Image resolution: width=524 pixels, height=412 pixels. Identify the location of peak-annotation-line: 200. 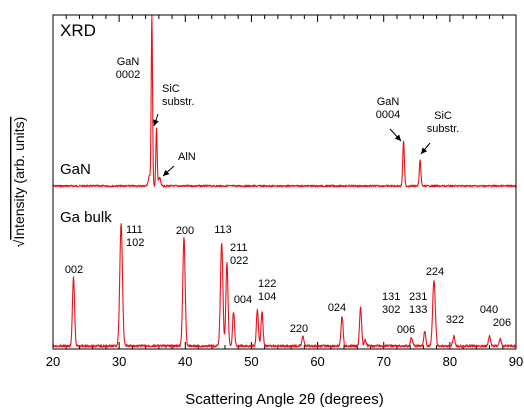
(185, 231).